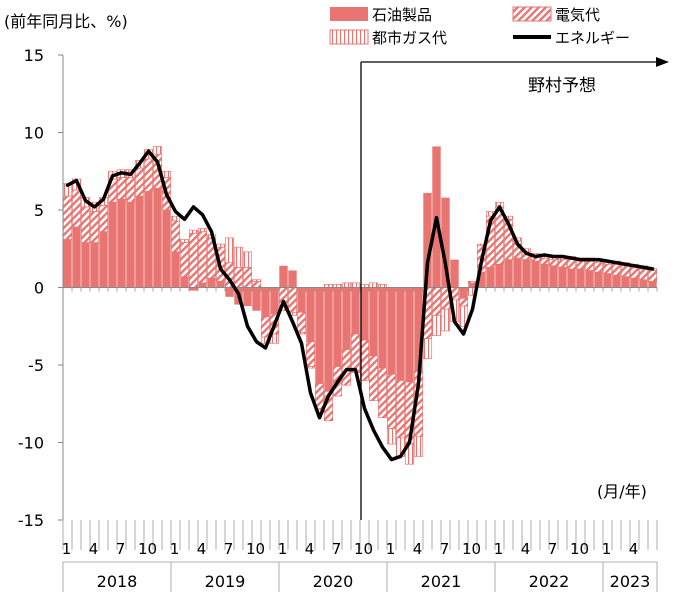 This screenshot has width=679, height=593. What do you see at coordinates (622, 491) in the screenshot?
I see `x-unit-label: (月/年)` at bounding box center [622, 491].